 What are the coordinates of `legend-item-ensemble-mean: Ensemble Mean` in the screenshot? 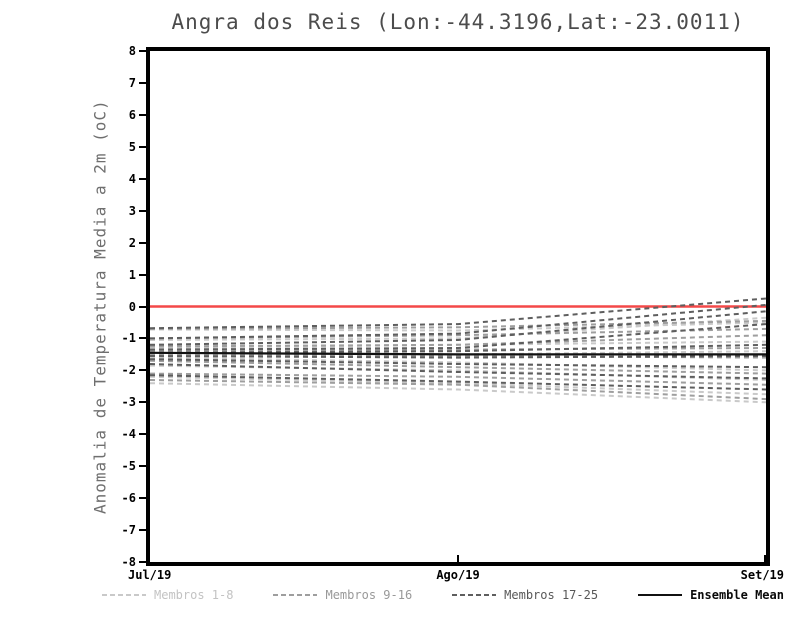 It's located at (711, 595).